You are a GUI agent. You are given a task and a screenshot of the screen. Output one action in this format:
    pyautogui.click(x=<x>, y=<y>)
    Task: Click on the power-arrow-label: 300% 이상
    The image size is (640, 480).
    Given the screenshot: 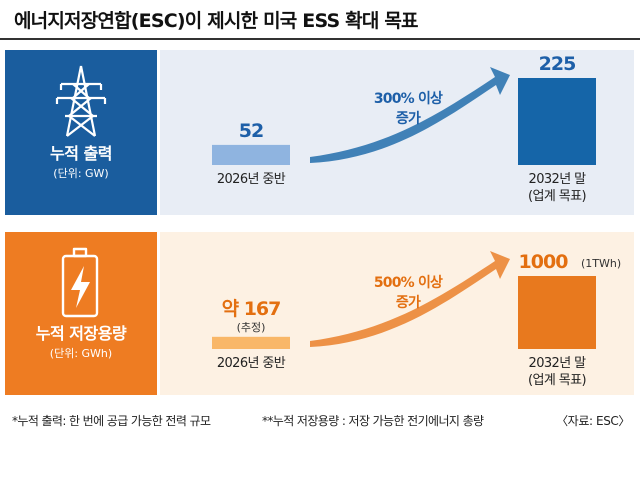 What is the action you would take?
    pyautogui.click(x=408, y=98)
    